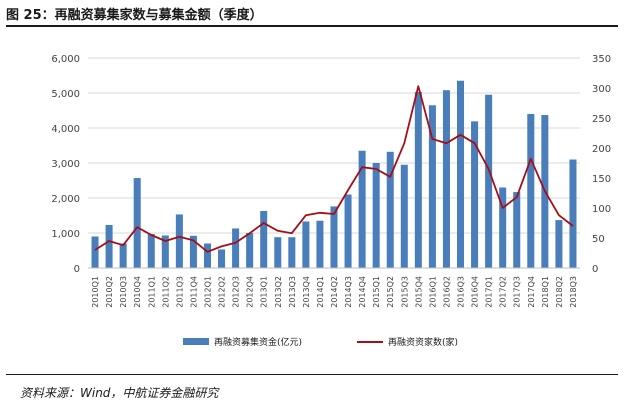  What do you see at coordinates (601, 209) in the screenshot?
I see `right-tick-label: 100` at bounding box center [601, 209].